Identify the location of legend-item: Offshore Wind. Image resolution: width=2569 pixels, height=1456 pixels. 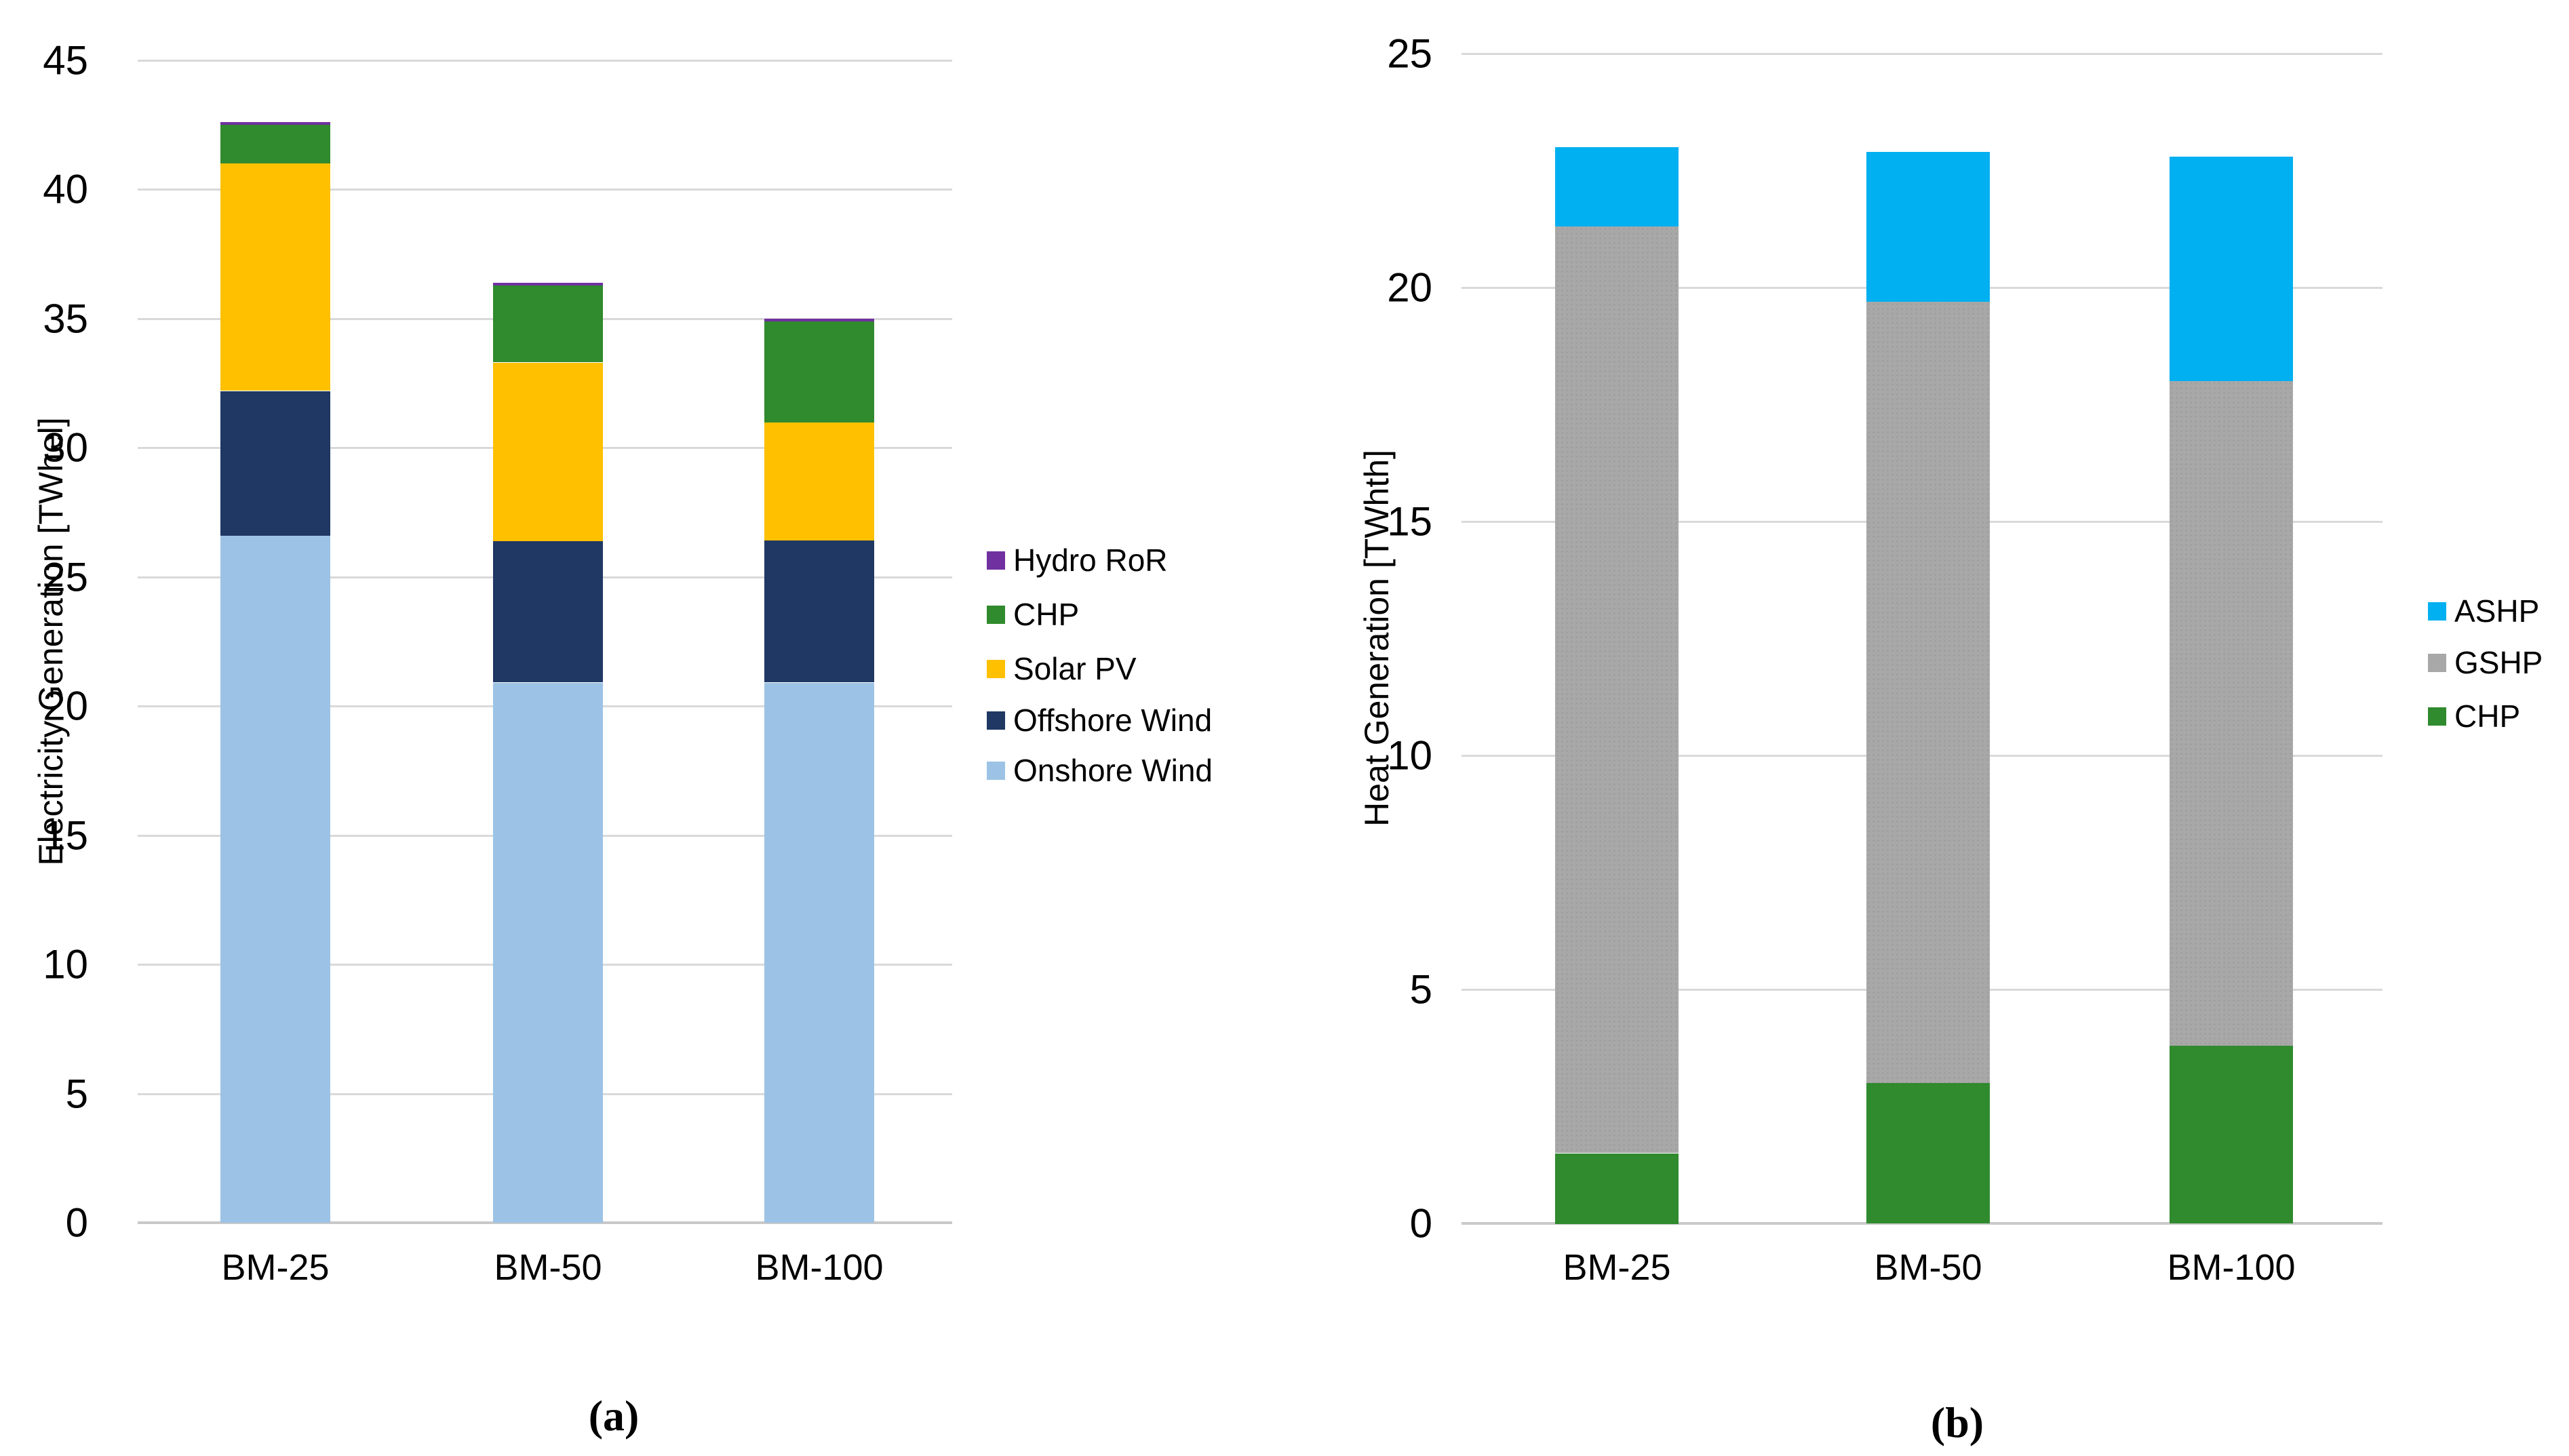
(1099, 720).